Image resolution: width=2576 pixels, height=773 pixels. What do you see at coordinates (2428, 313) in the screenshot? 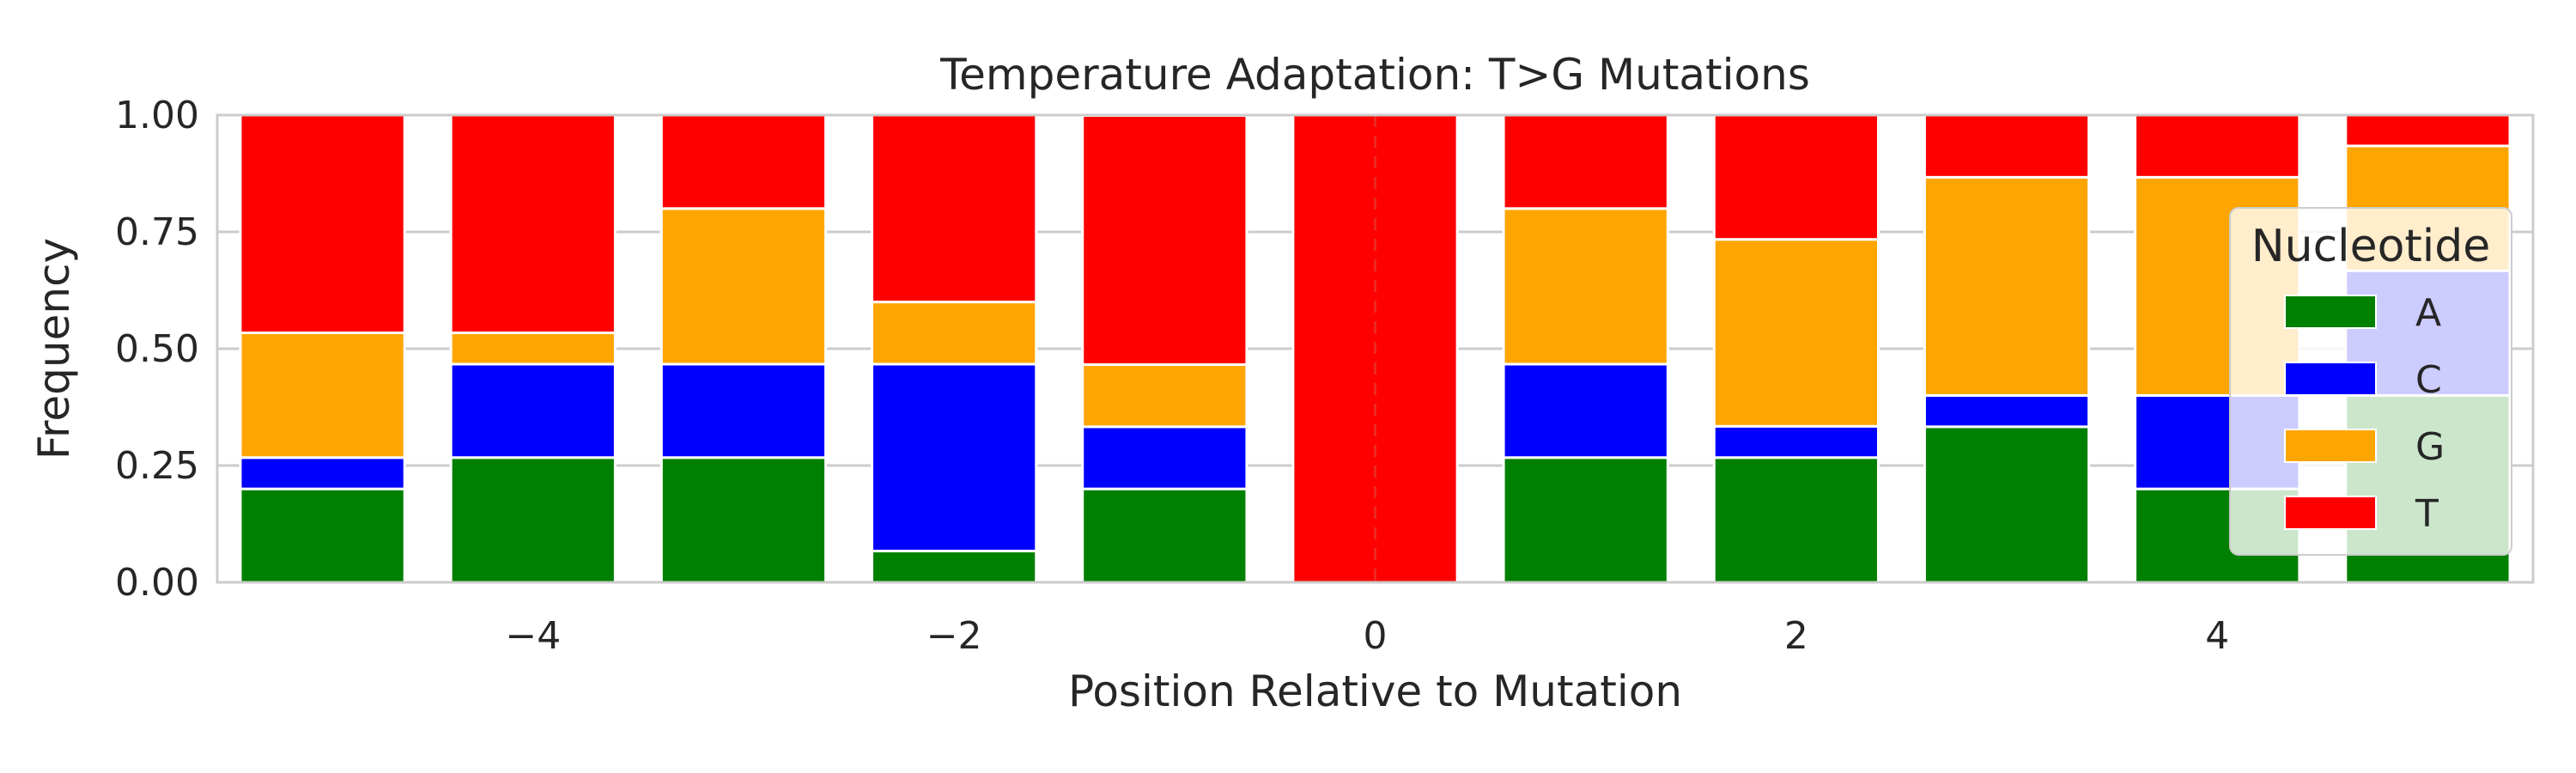
I see `legend-label-A: A` at bounding box center [2428, 313].